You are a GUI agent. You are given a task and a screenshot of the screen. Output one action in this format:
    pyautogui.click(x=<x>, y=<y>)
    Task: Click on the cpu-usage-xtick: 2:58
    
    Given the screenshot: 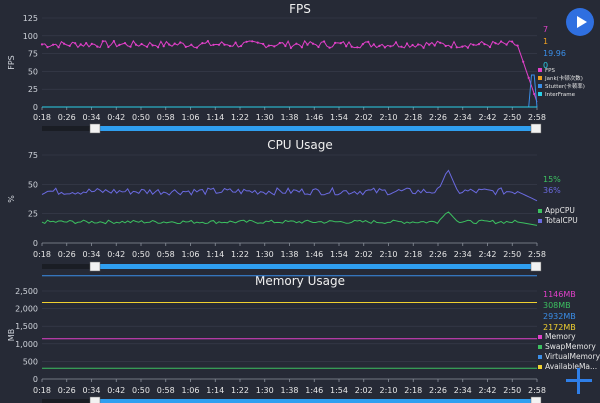 What is the action you would take?
    pyautogui.click(x=537, y=254)
    